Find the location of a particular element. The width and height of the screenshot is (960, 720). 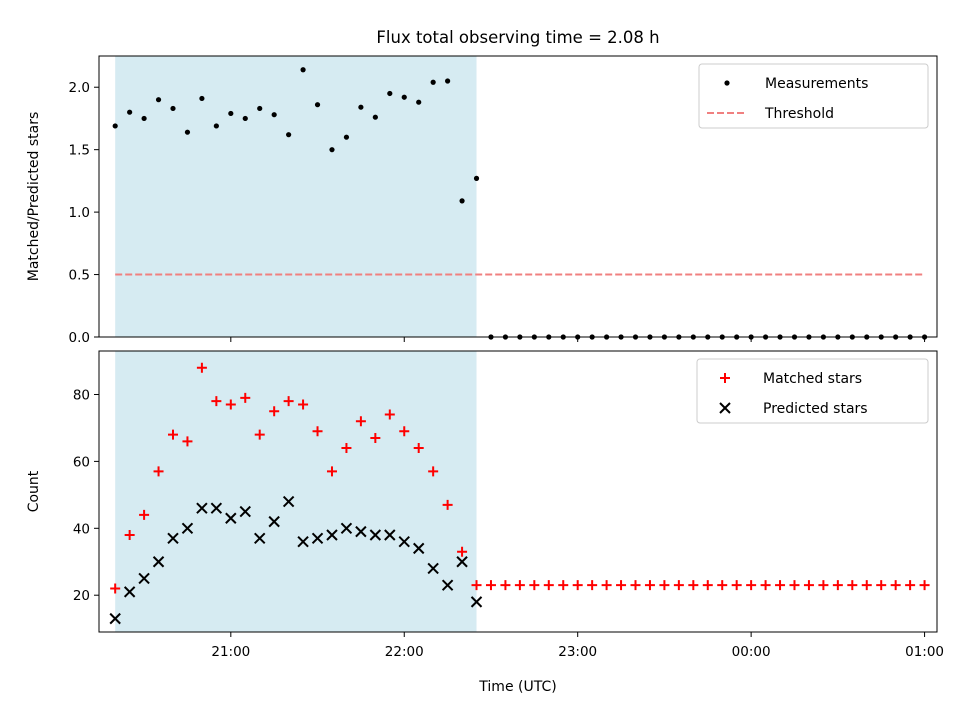

chart-title: Flux total observing time = 2.08 h is located at coordinates (517, 37).